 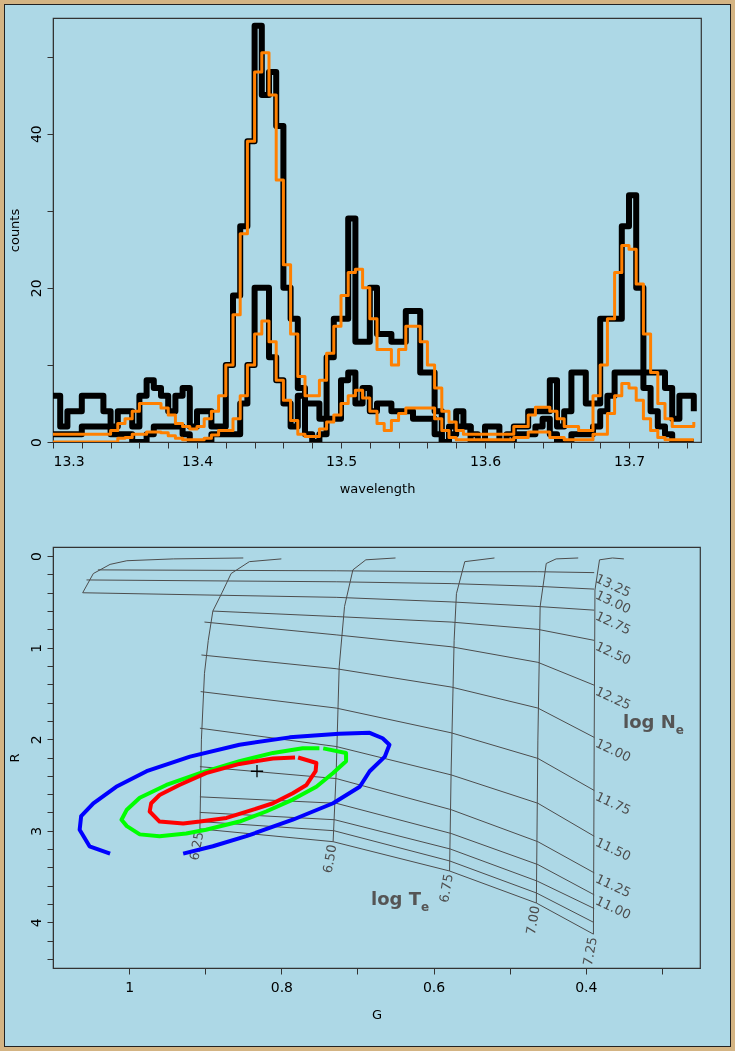 What do you see at coordinates (377, 1014) in the screenshot?
I see `x-axis-title: G` at bounding box center [377, 1014].